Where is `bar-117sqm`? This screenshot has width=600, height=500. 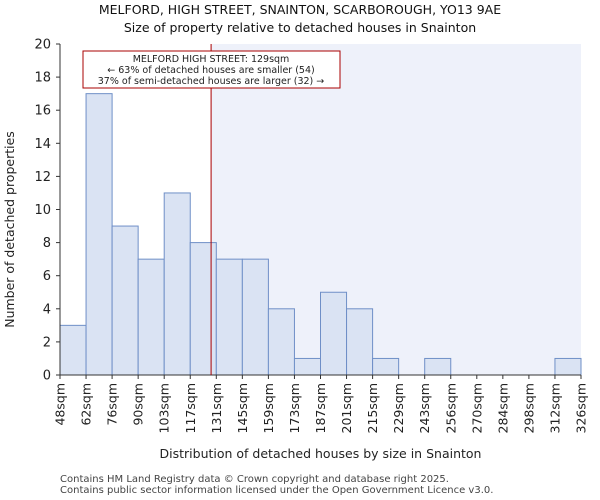 bar-117sqm is located at coordinates (203, 309).